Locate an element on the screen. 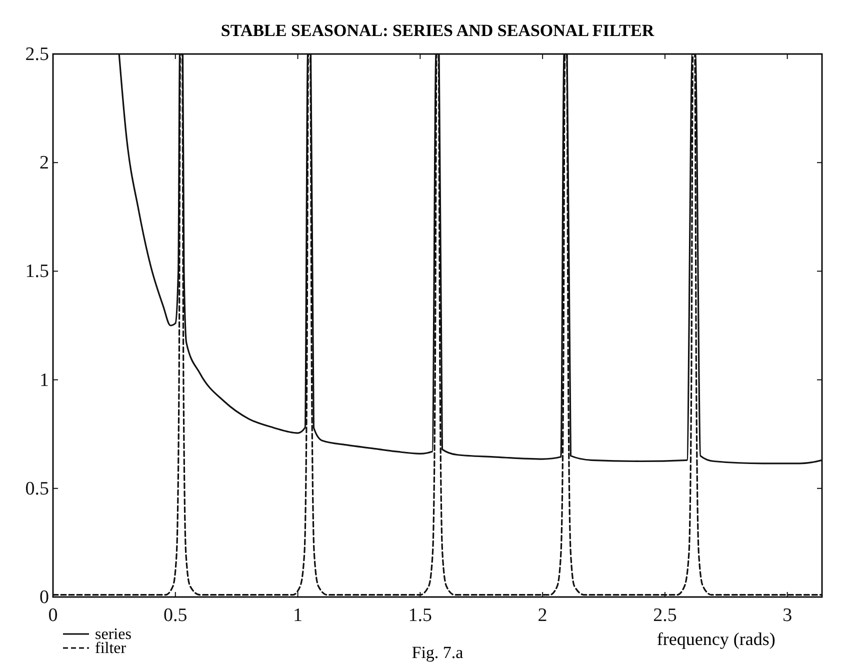 Image resolution: width=858 pixels, height=670 pixels. x-tick-label: 1 is located at coordinates (298, 615).